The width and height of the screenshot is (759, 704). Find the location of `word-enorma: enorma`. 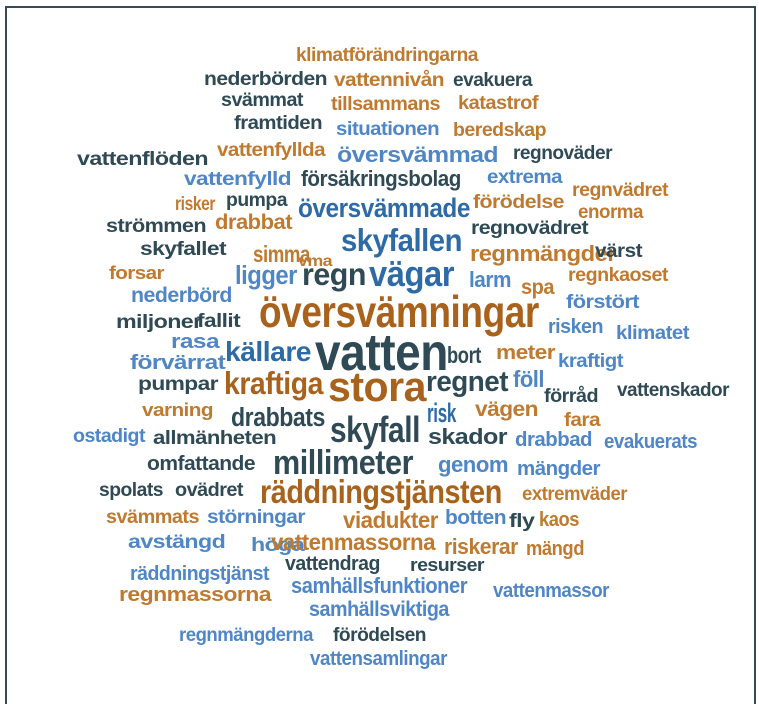

word-enorma: enorma is located at coordinates (610, 212).